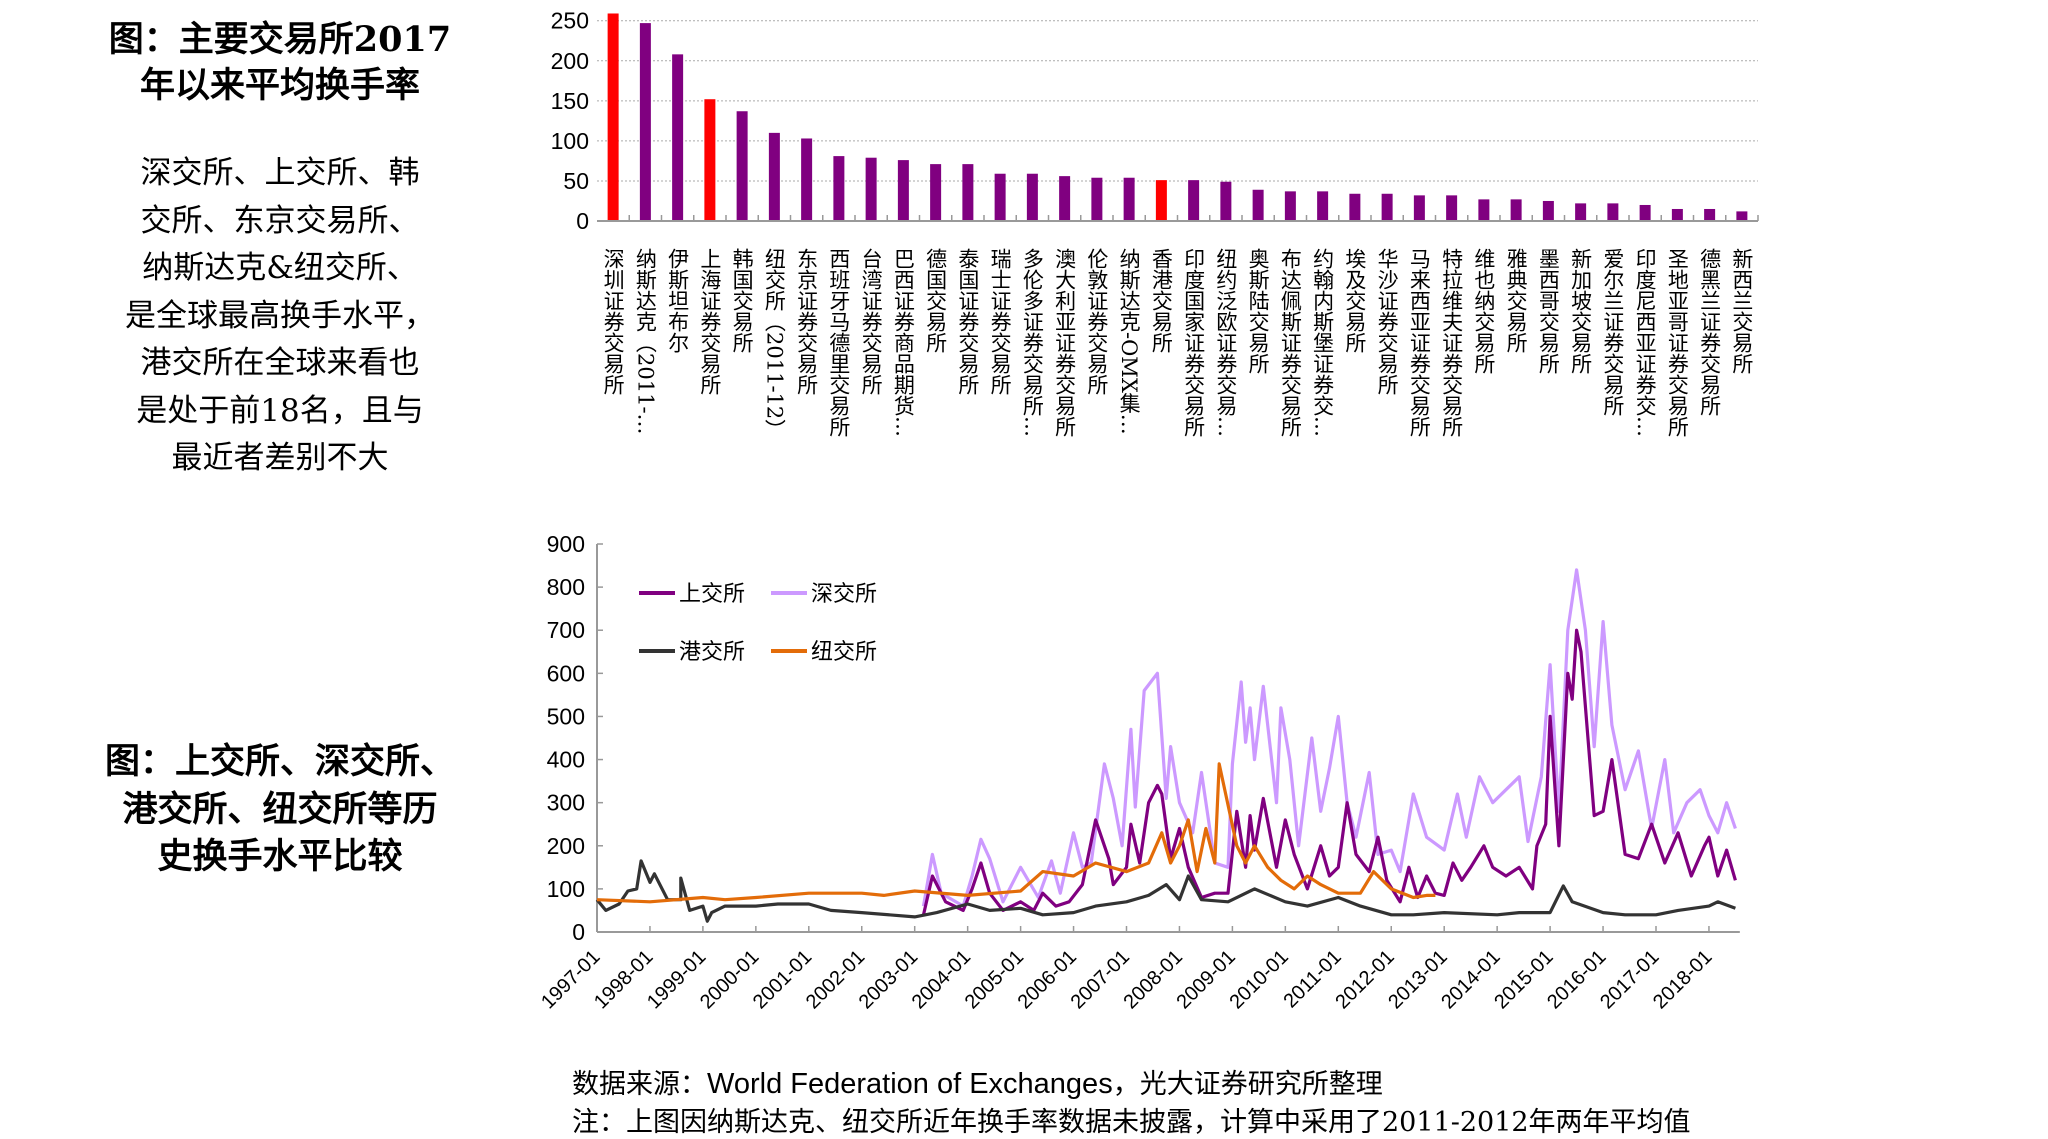 Image resolution: width=2048 pixels, height=1139 pixels. What do you see at coordinates (967, 321) in the screenshot?
I see `category-label: 泰国证券交易所` at bounding box center [967, 321].